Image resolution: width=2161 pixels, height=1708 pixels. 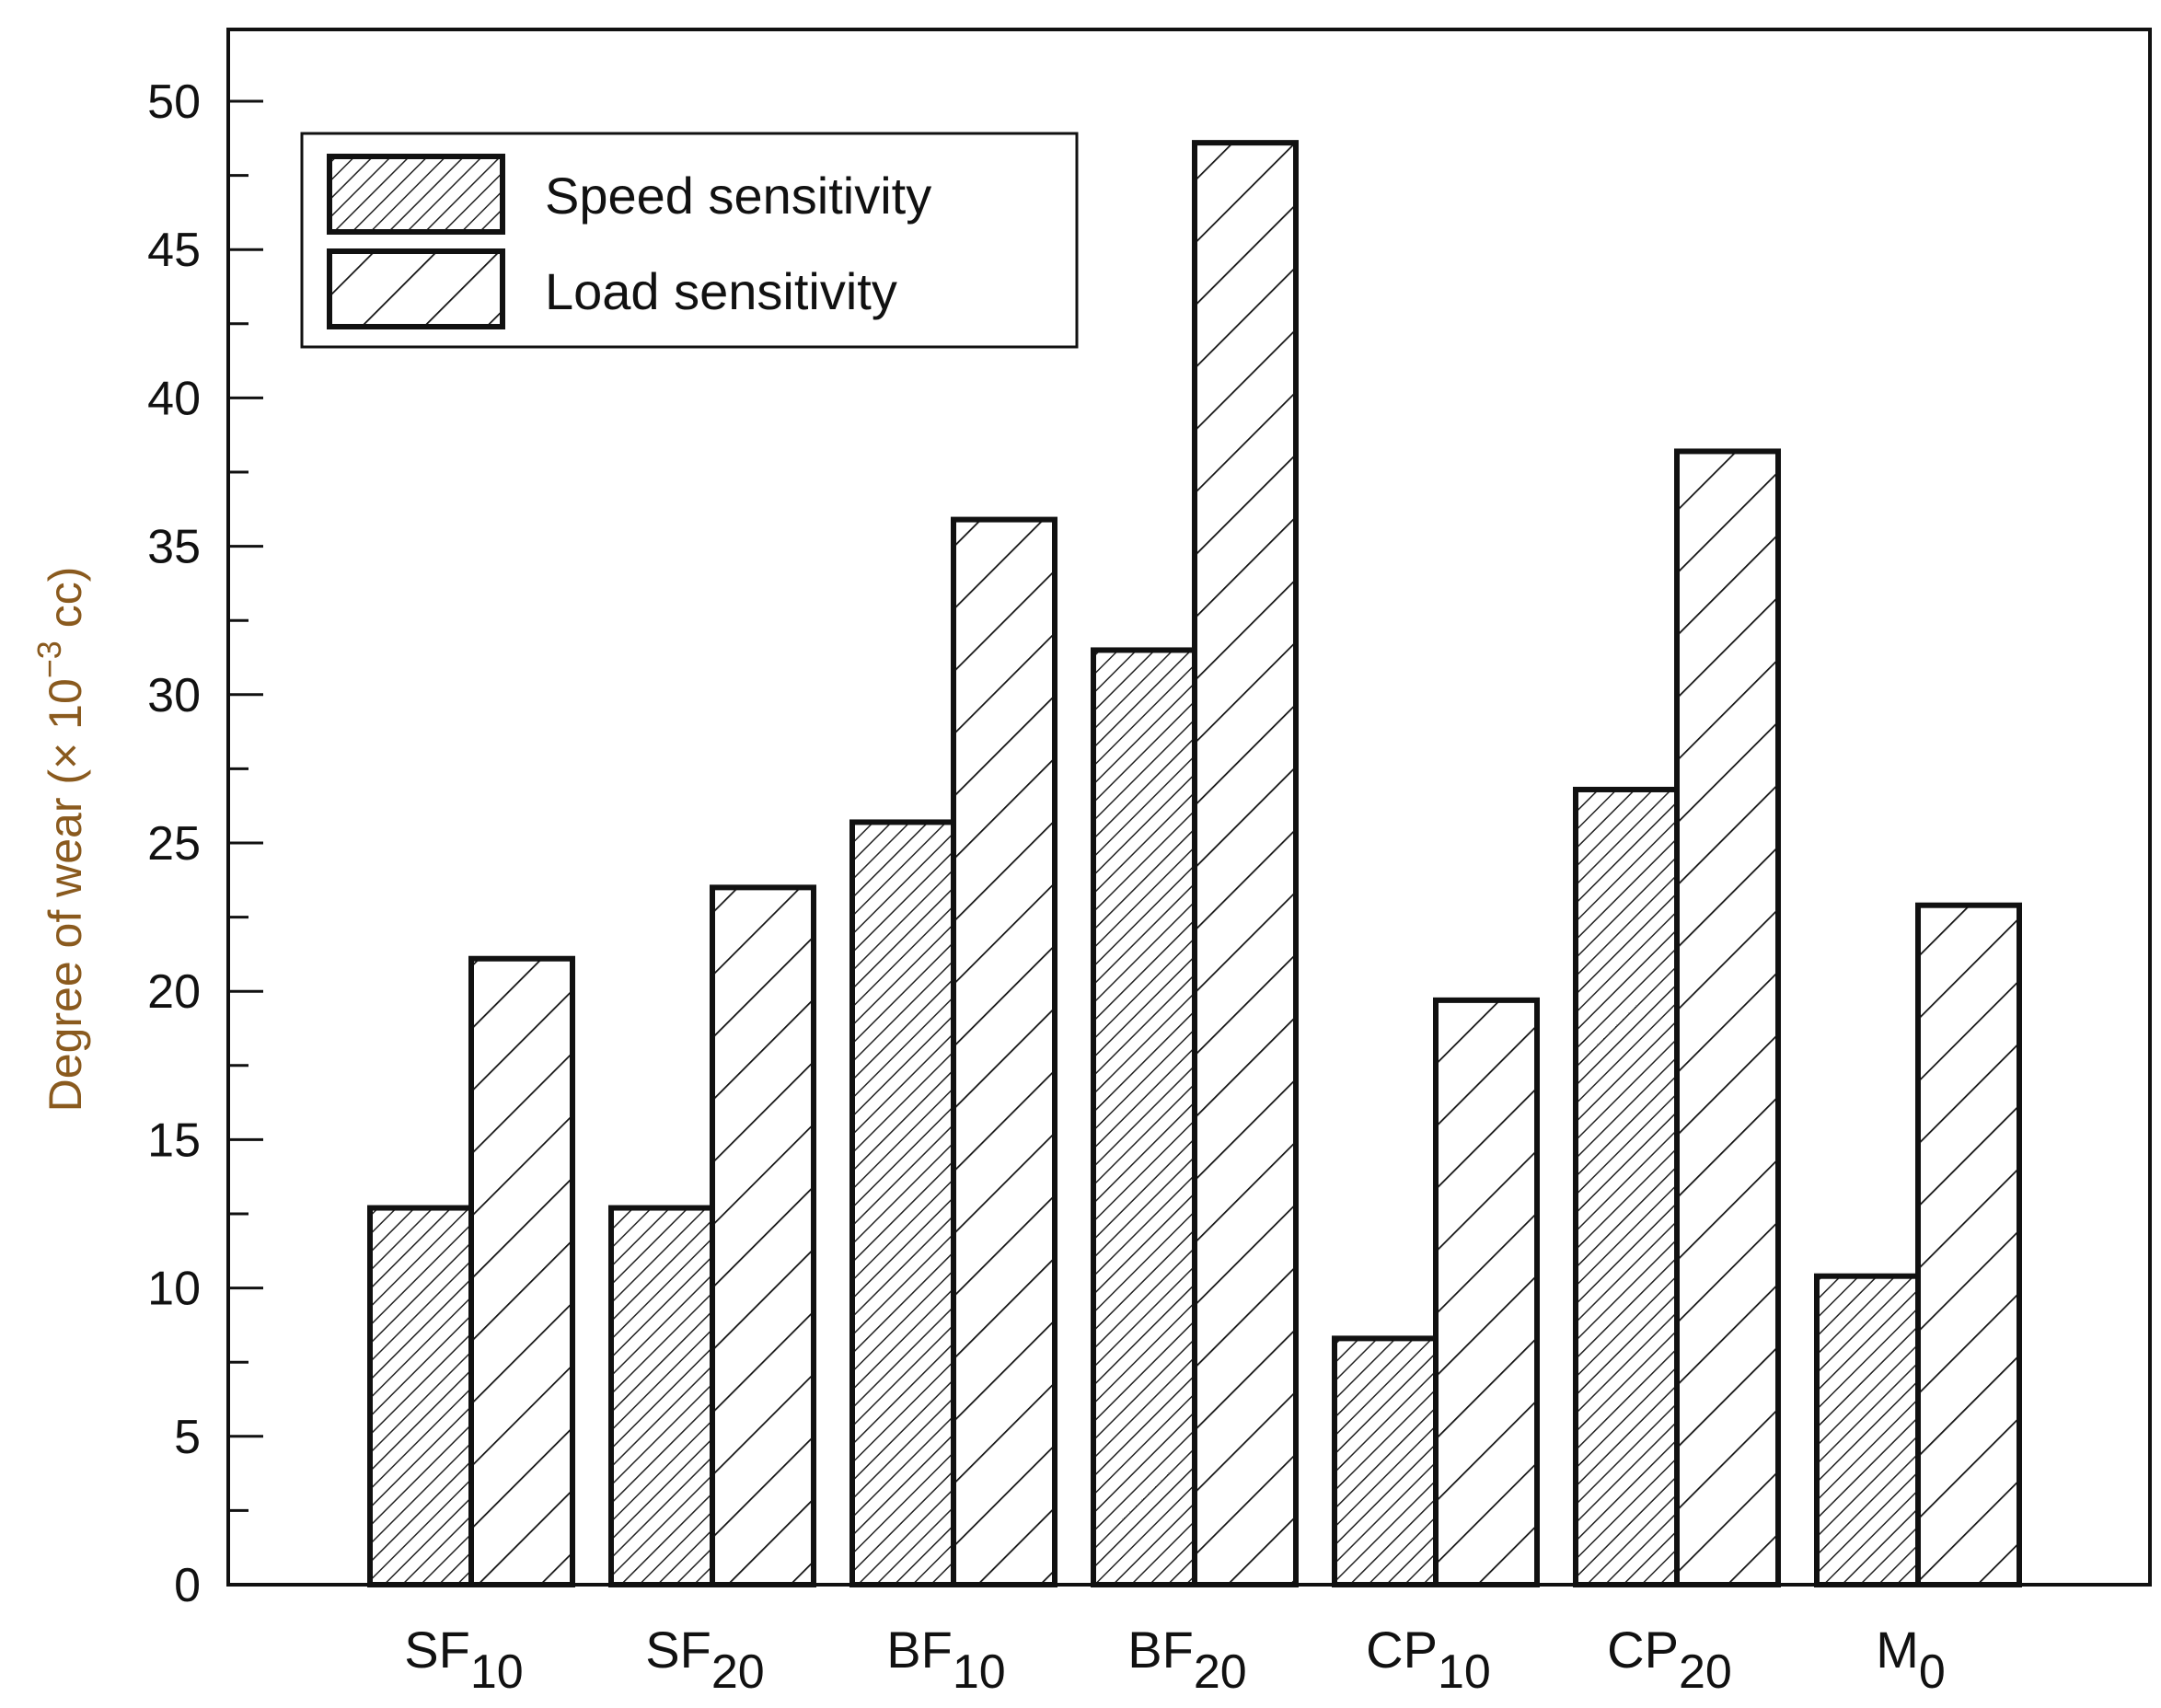 What do you see at coordinates (174, 251) in the screenshot?
I see `y-tick-label: 45` at bounding box center [174, 251].